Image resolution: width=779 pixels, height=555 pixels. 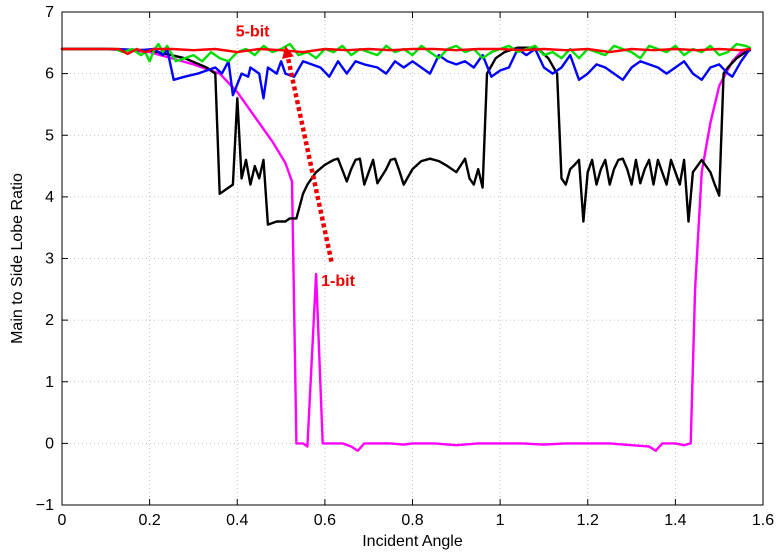 I want to click on x-tick-label: 0.4, so click(x=237, y=520).